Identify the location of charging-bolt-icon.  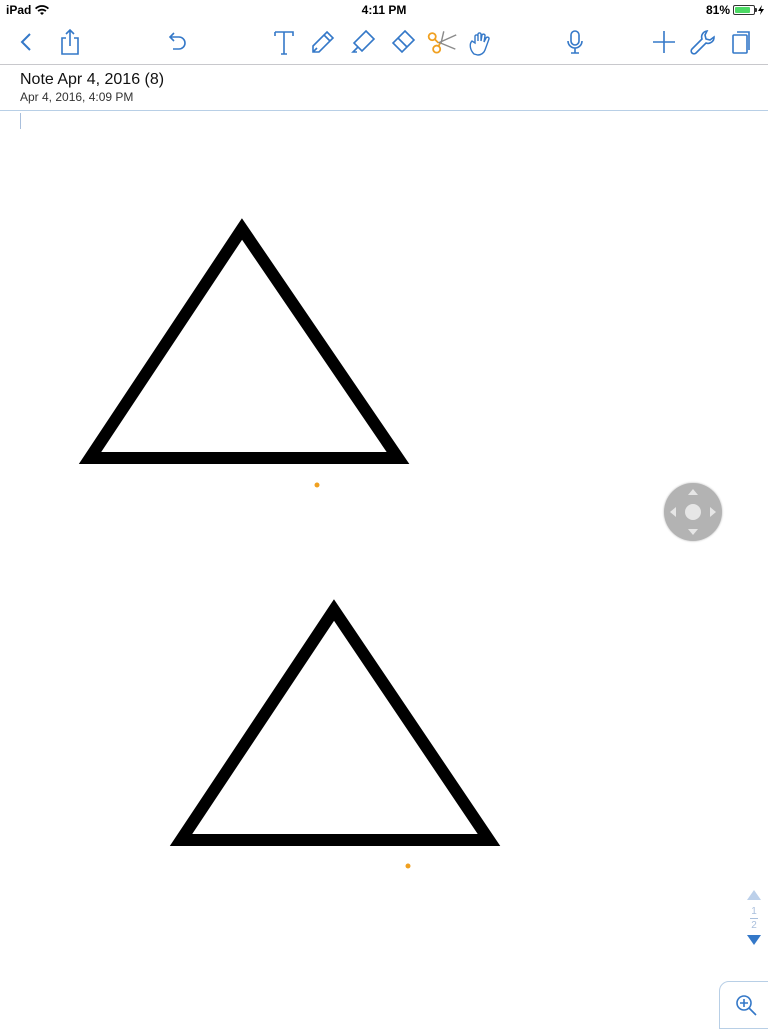
(761, 10).